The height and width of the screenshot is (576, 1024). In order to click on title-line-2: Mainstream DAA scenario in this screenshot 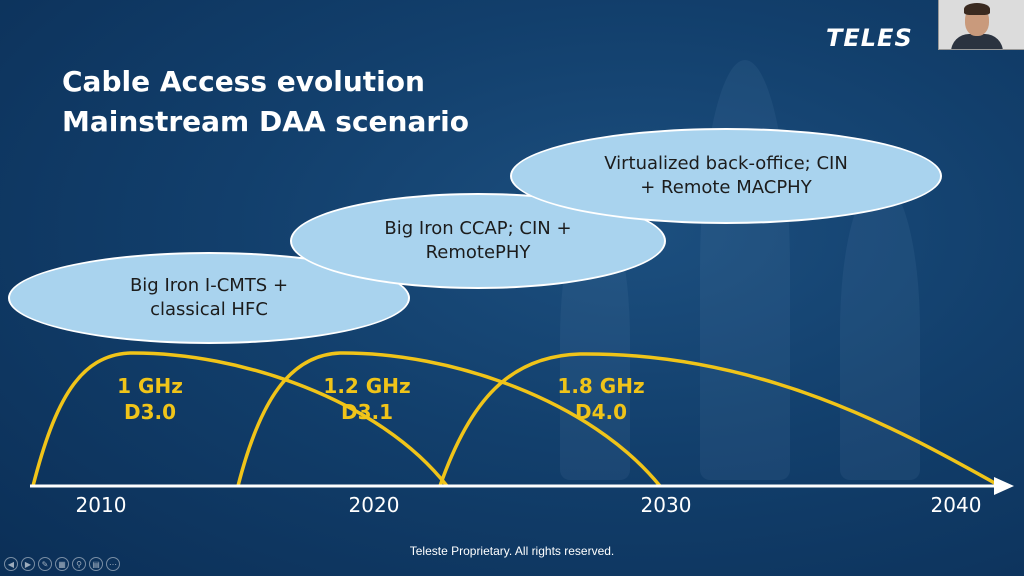, I will do `click(266, 121)`.